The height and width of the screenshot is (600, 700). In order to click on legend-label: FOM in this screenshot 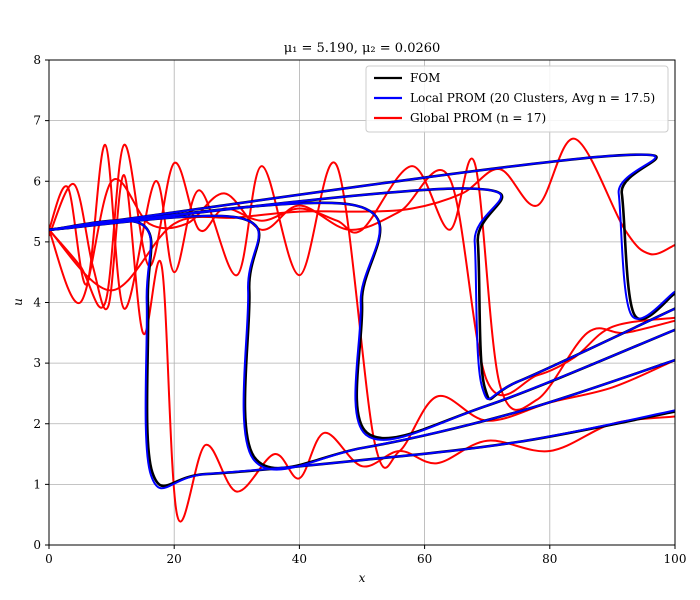, I will do `click(425, 78)`.